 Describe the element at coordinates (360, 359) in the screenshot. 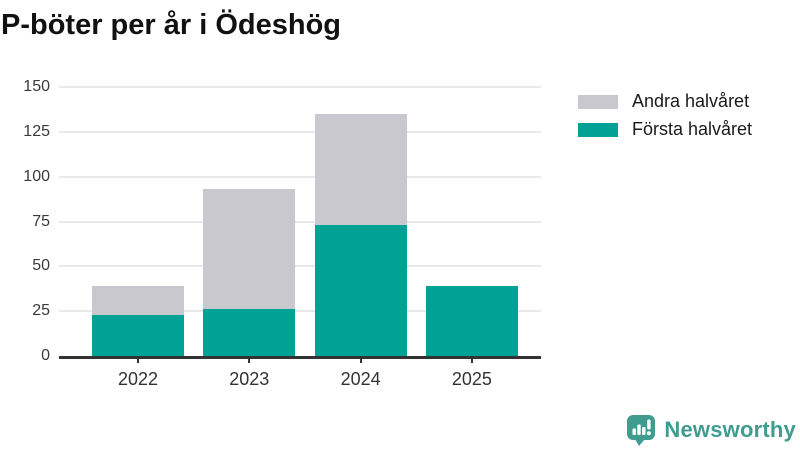

I see `x-axis-tick-2024` at that location.